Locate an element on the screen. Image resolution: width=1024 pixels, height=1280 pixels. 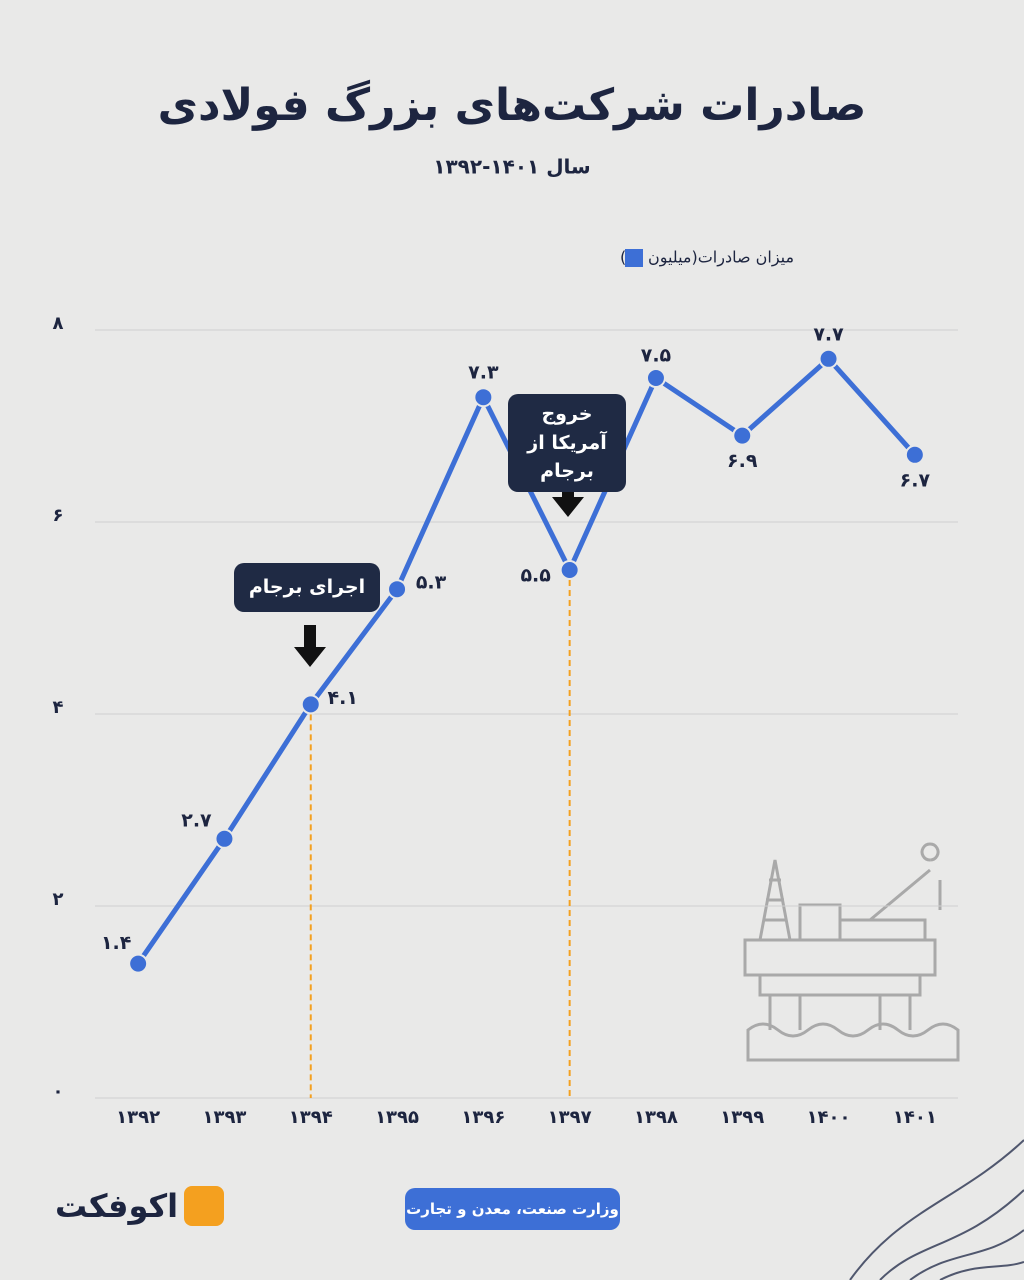
x-tick-label: ۱۳۹۳ is located at coordinates (224, 1117).